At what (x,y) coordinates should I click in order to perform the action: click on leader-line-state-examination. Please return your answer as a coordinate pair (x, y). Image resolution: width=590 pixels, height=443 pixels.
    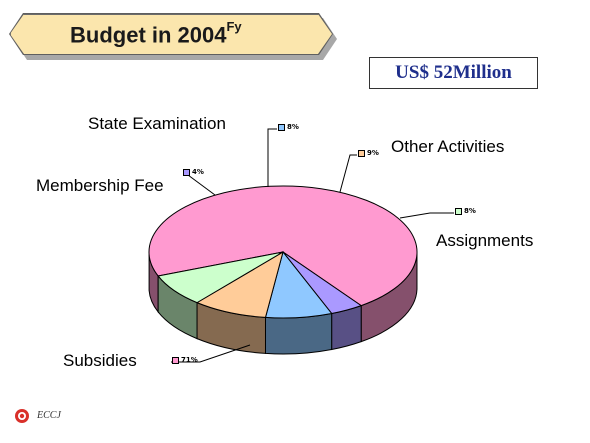
    Looking at the image, I should click on (272, 157).